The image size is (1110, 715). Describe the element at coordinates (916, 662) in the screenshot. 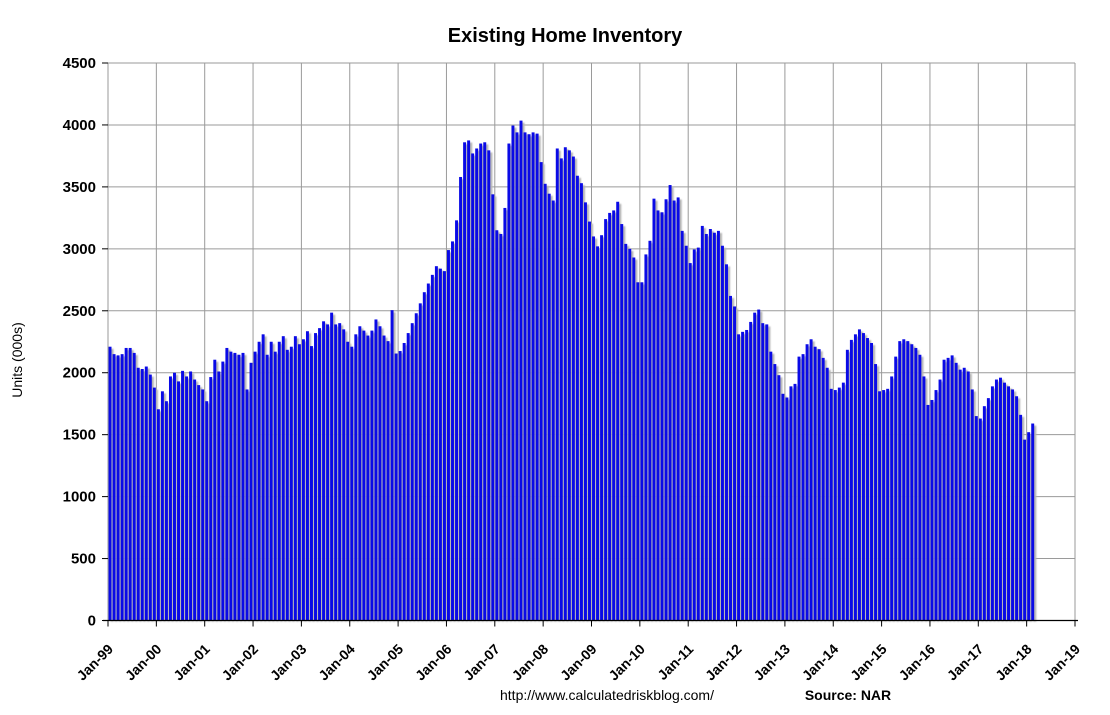

I see `x-tick-label-Jan-16: Jan-16` at that location.